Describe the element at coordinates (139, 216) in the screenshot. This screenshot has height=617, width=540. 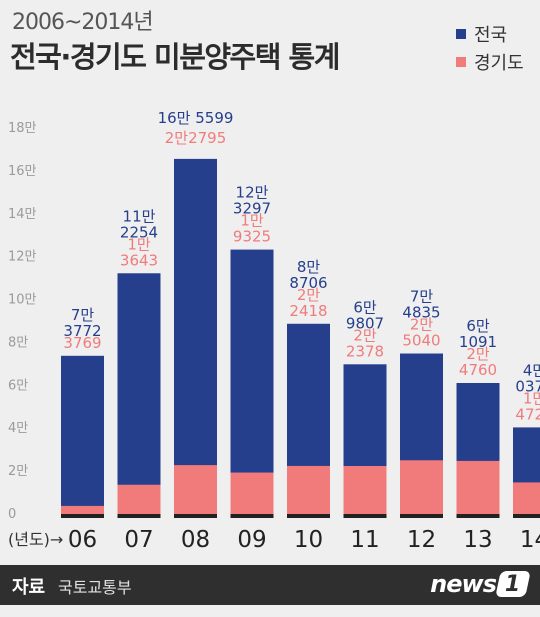
I see `data-label-nationwide: 11만` at that location.